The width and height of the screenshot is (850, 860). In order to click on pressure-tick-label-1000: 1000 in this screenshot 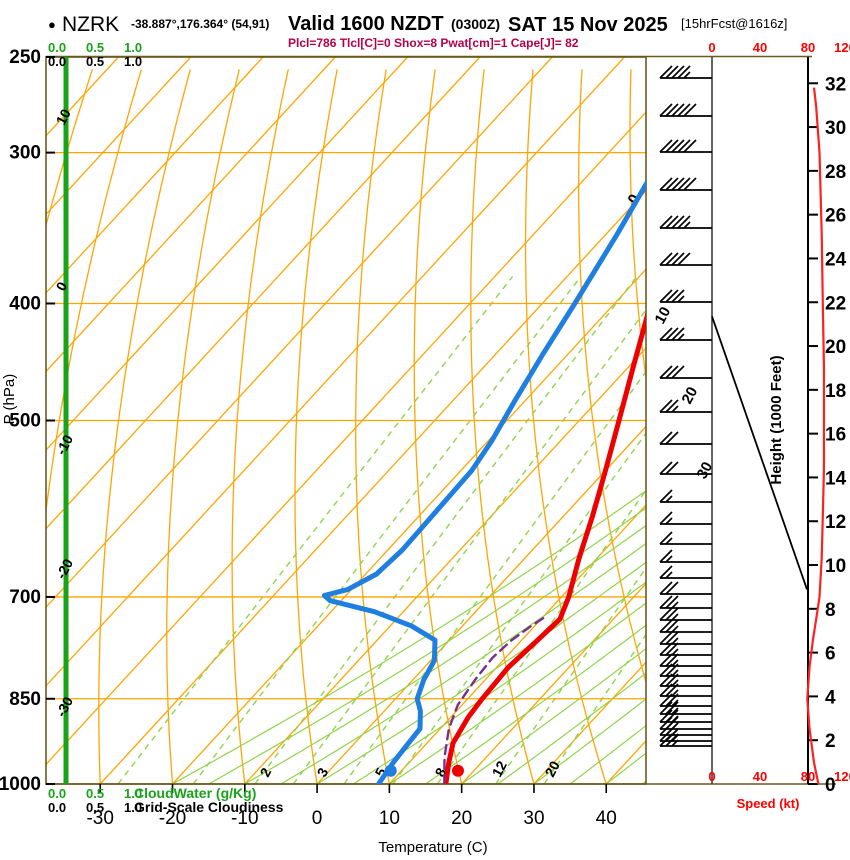, I will do `click(20, 784)`.